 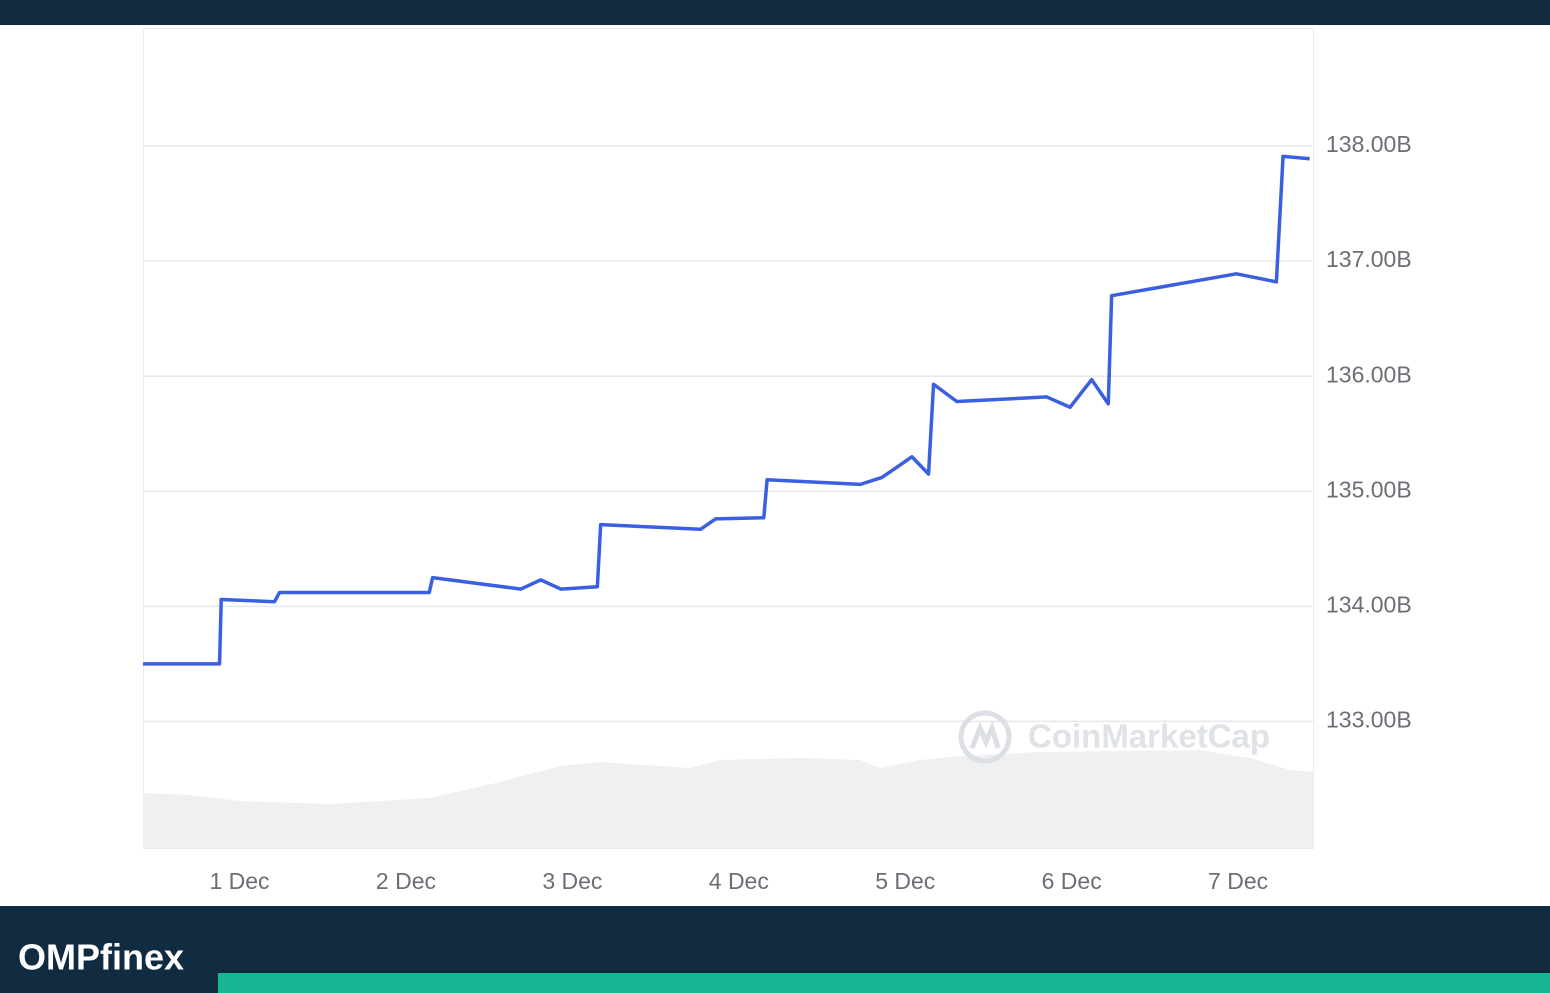 I want to click on x-tick-label: 2 Dec, so click(x=406, y=881).